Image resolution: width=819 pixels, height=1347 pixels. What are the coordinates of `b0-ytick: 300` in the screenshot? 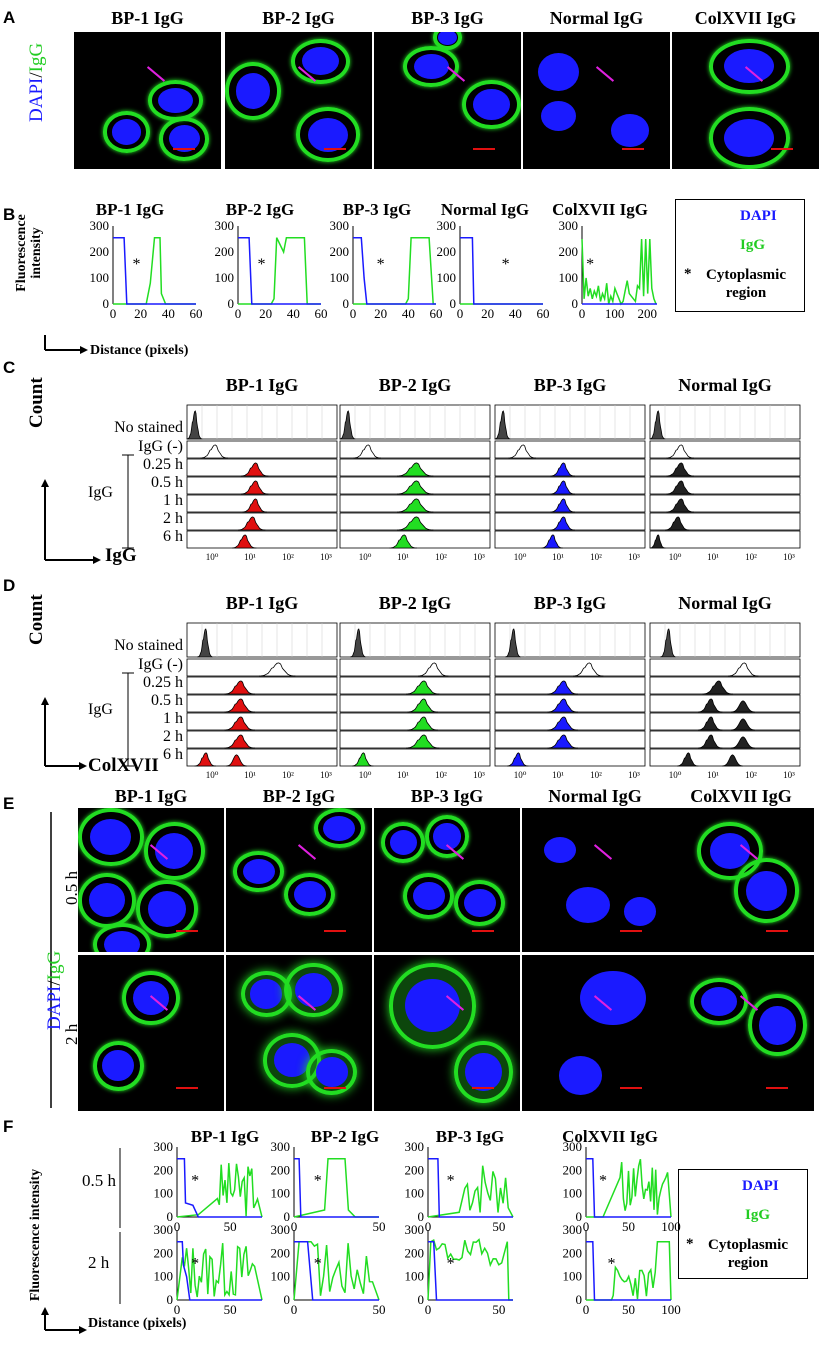 It's located at (100, 225).